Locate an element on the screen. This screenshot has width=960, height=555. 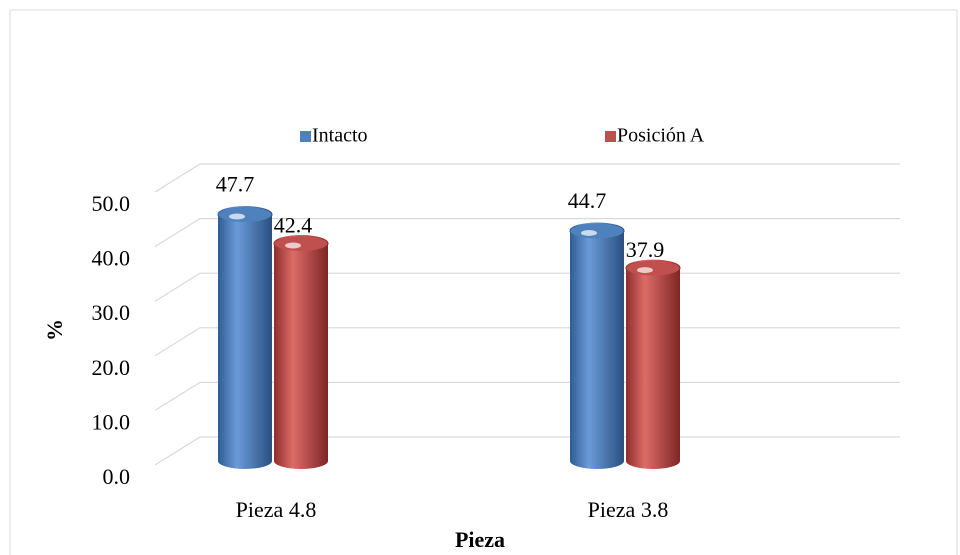
legend-label: Intacto is located at coordinates (340, 136).